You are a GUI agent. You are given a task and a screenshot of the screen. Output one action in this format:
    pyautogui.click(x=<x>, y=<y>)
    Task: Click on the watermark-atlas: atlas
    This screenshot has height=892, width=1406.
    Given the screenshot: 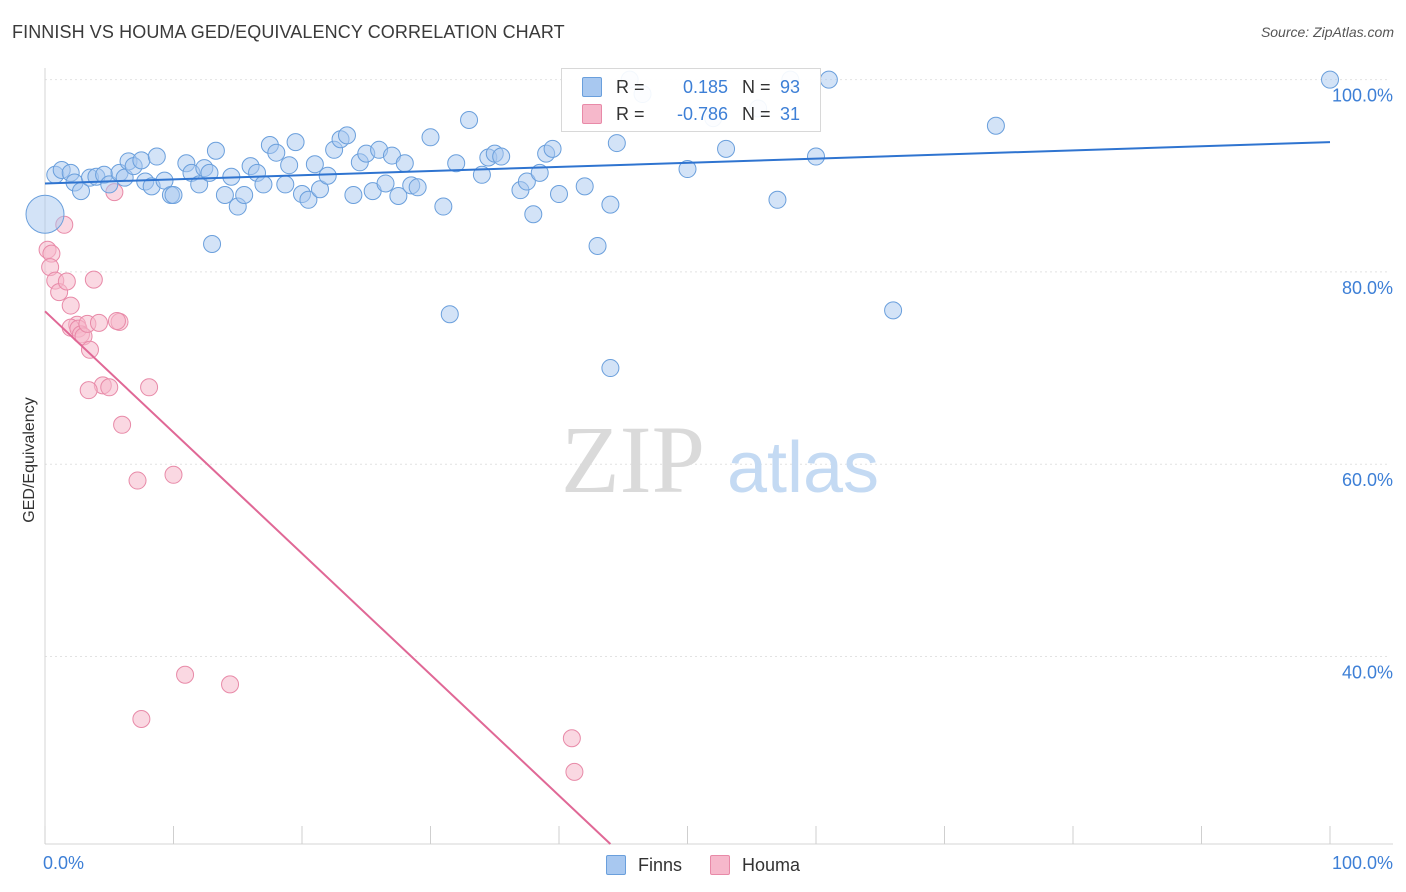 What is the action you would take?
    pyautogui.click(x=803, y=468)
    